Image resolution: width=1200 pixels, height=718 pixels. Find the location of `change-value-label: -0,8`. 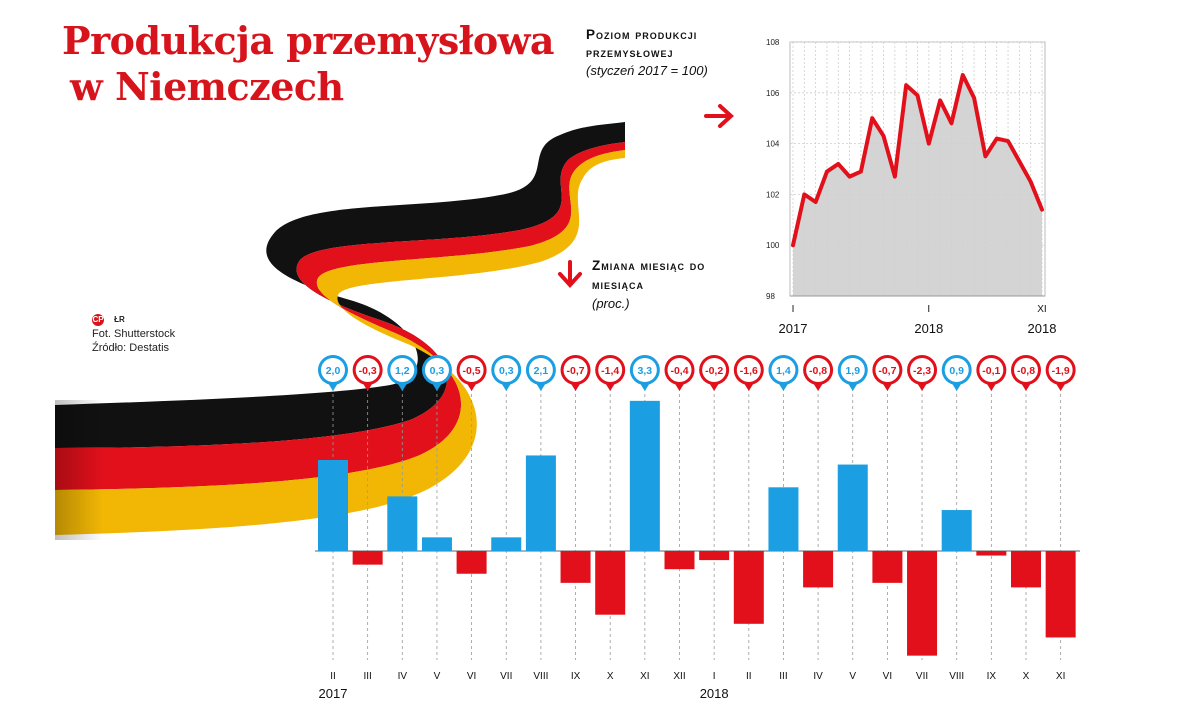

change-value-label: -0,8 is located at coordinates (818, 371).